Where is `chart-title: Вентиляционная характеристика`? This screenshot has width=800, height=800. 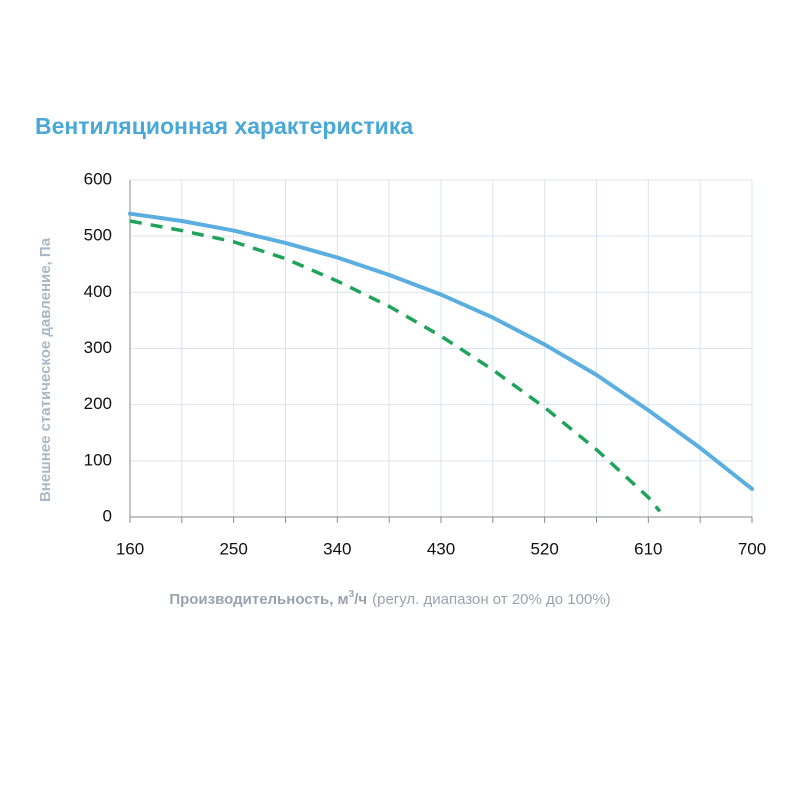
chart-title: Вентиляционная характеристика is located at coordinates (224, 126).